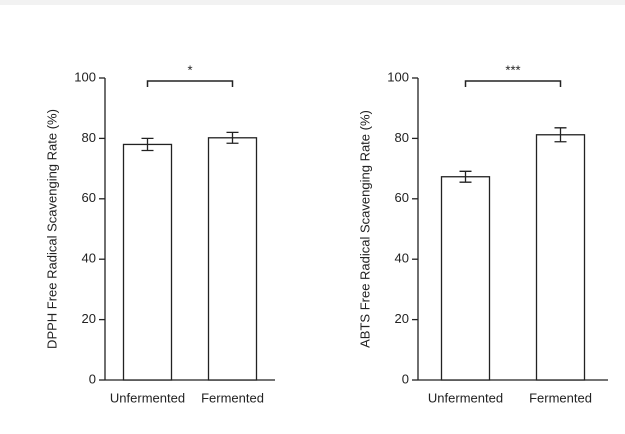  What do you see at coordinates (51, 229) in the screenshot?
I see `y-axis-label: DPPH Free Radical Scavenging Rate (%)` at bounding box center [51, 229].